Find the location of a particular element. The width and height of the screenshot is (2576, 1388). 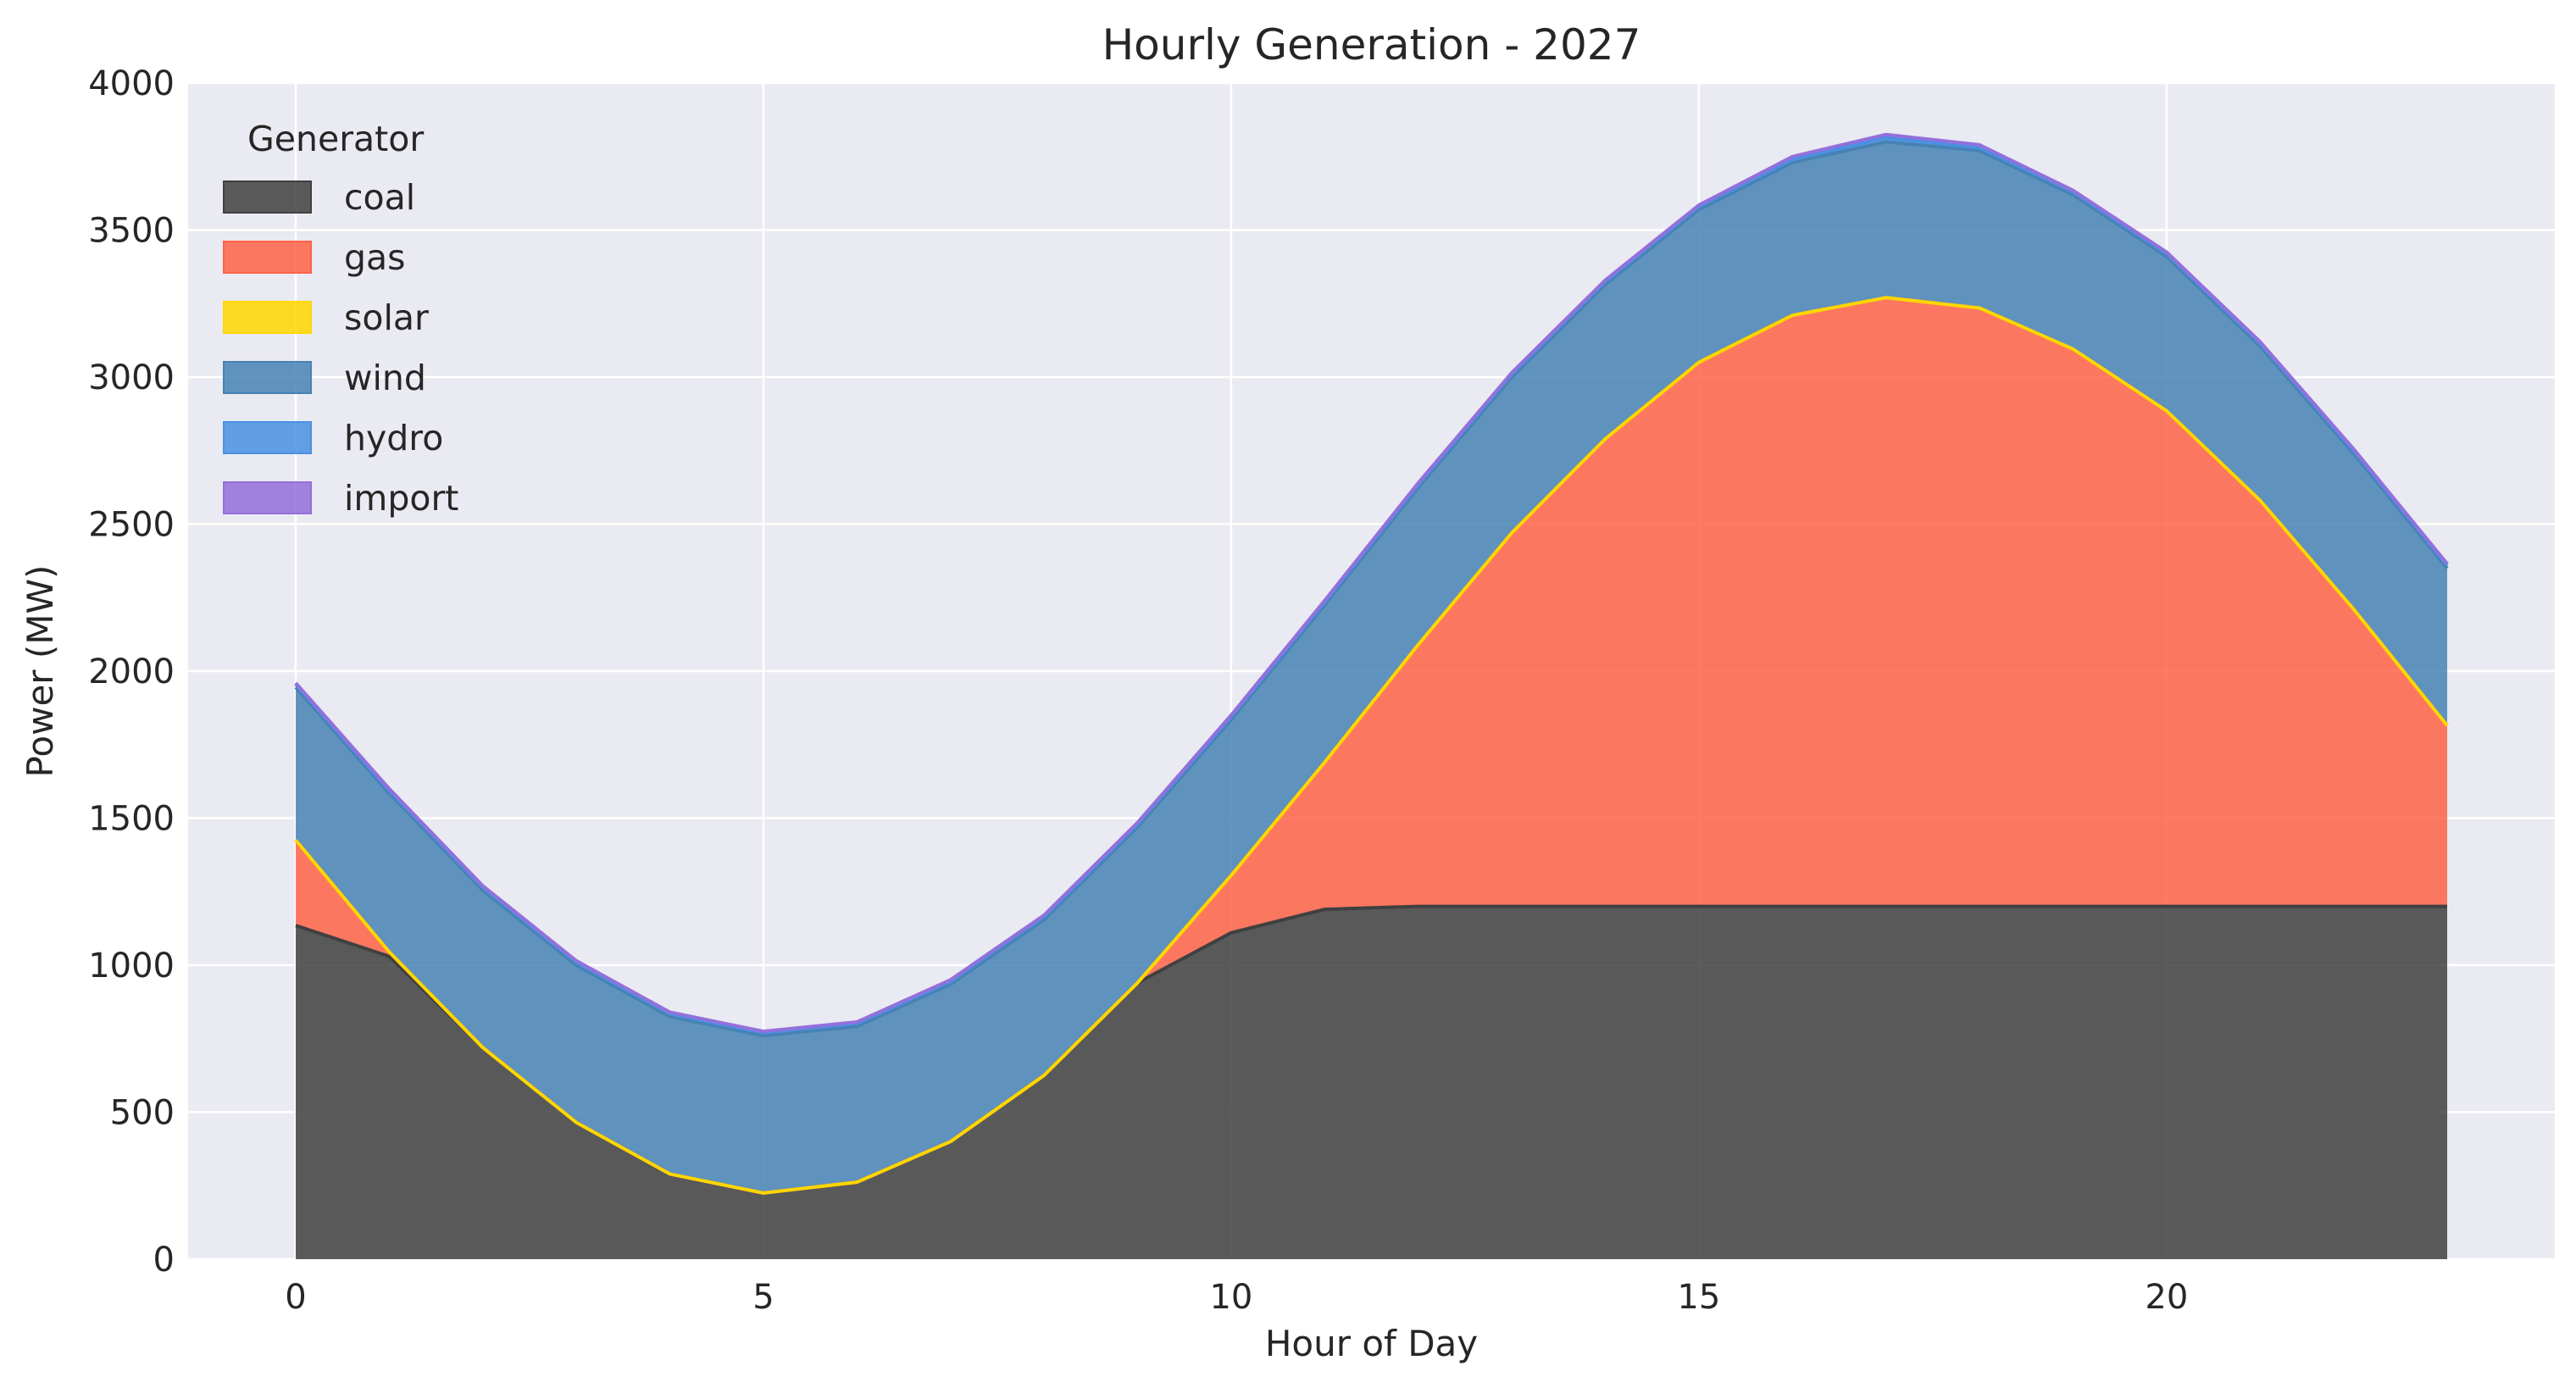

y-tick-label: 1000 is located at coordinates (131, 966).